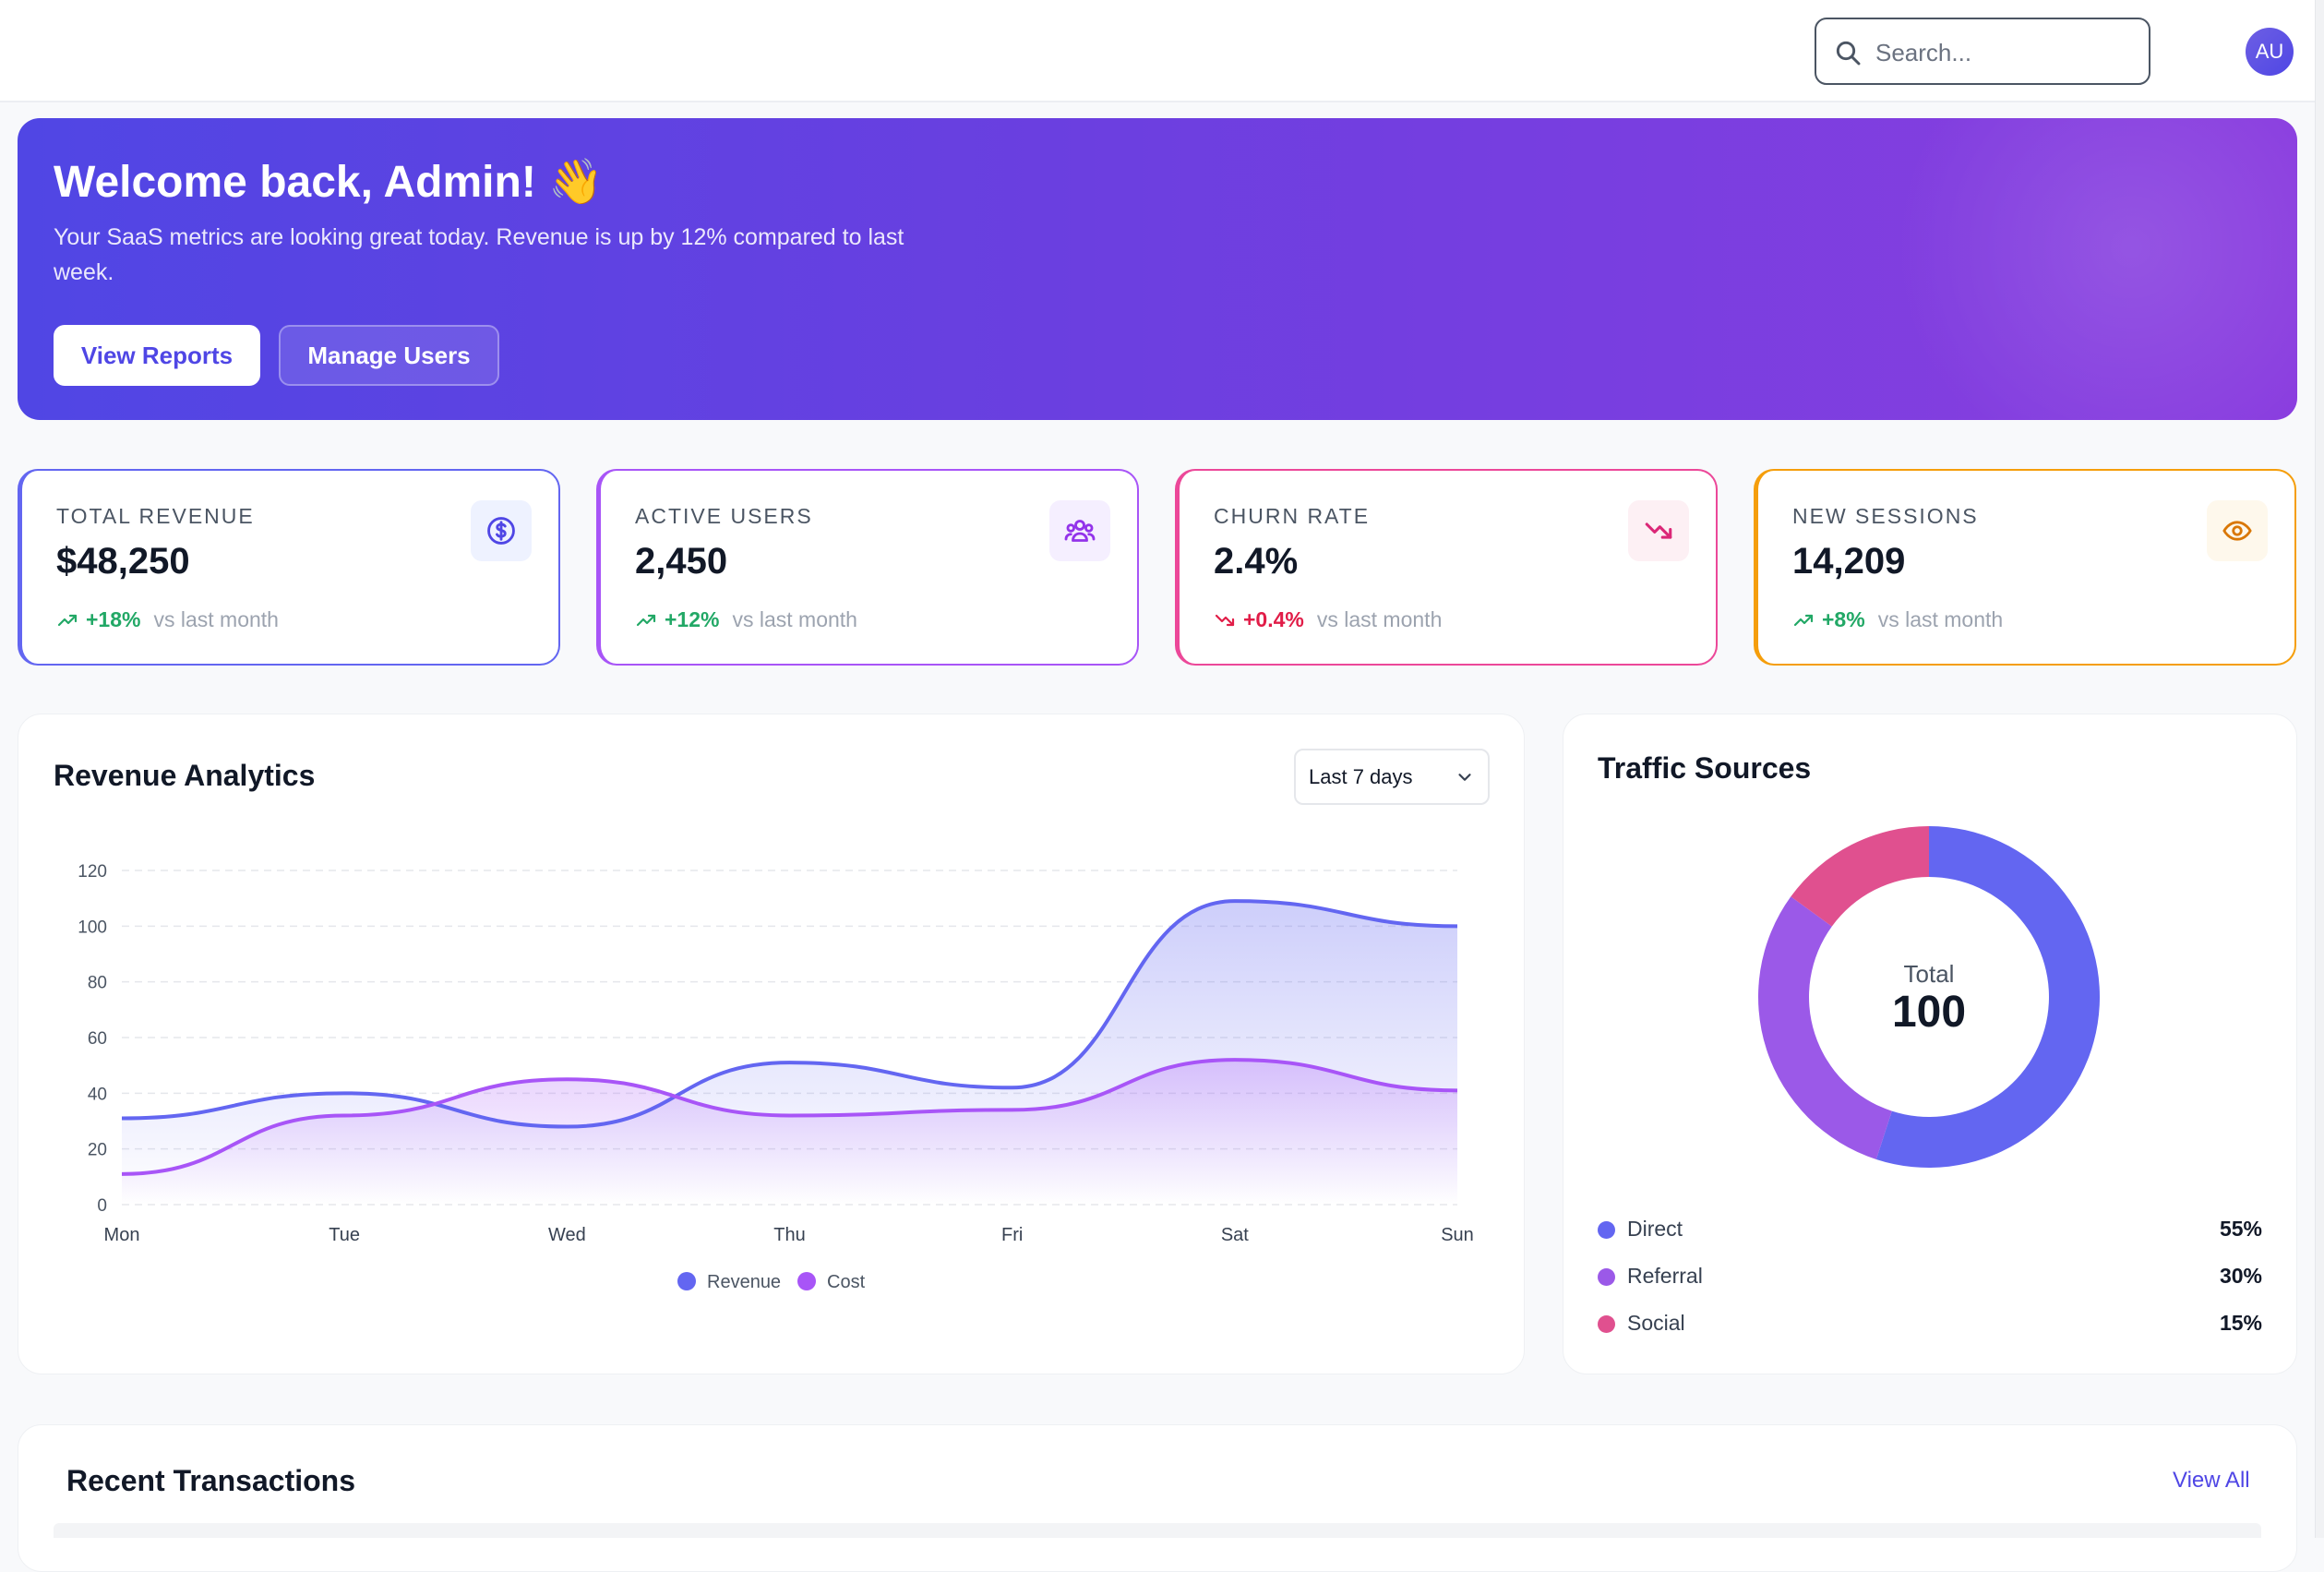 The image size is (2324, 1572). What do you see at coordinates (1162, 51) in the screenshot?
I see `top-bar: AU` at bounding box center [1162, 51].